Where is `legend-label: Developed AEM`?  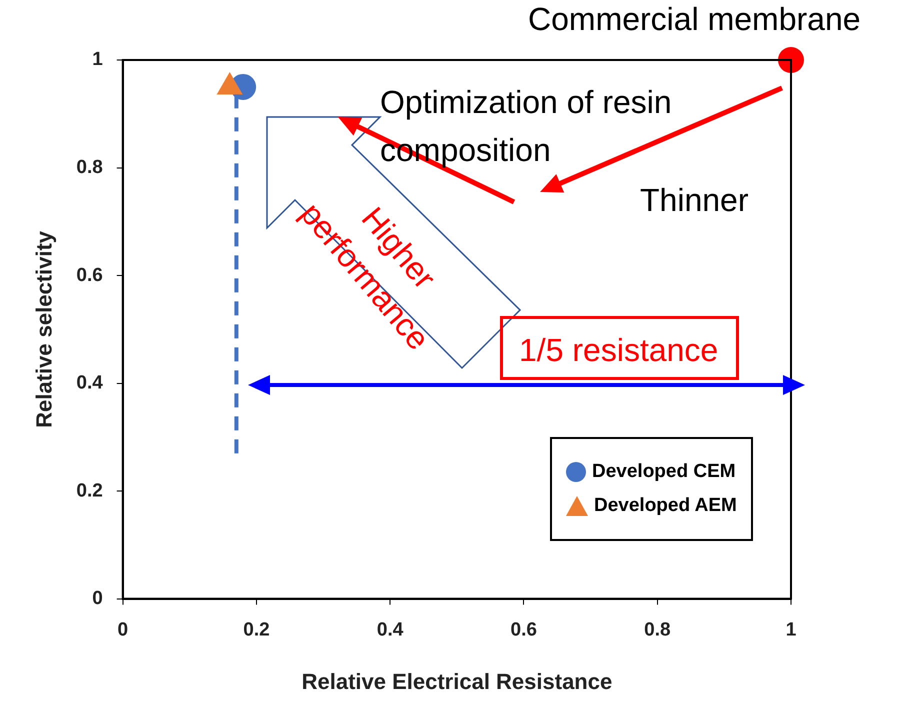 legend-label: Developed AEM is located at coordinates (665, 505).